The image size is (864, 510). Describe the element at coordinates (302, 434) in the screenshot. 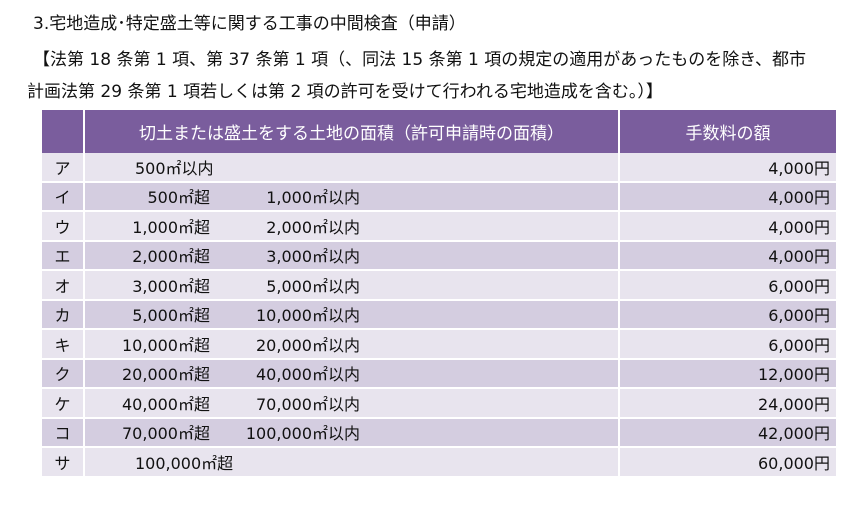

I see `area-upper-bound: 100,000㎡以内` at that location.